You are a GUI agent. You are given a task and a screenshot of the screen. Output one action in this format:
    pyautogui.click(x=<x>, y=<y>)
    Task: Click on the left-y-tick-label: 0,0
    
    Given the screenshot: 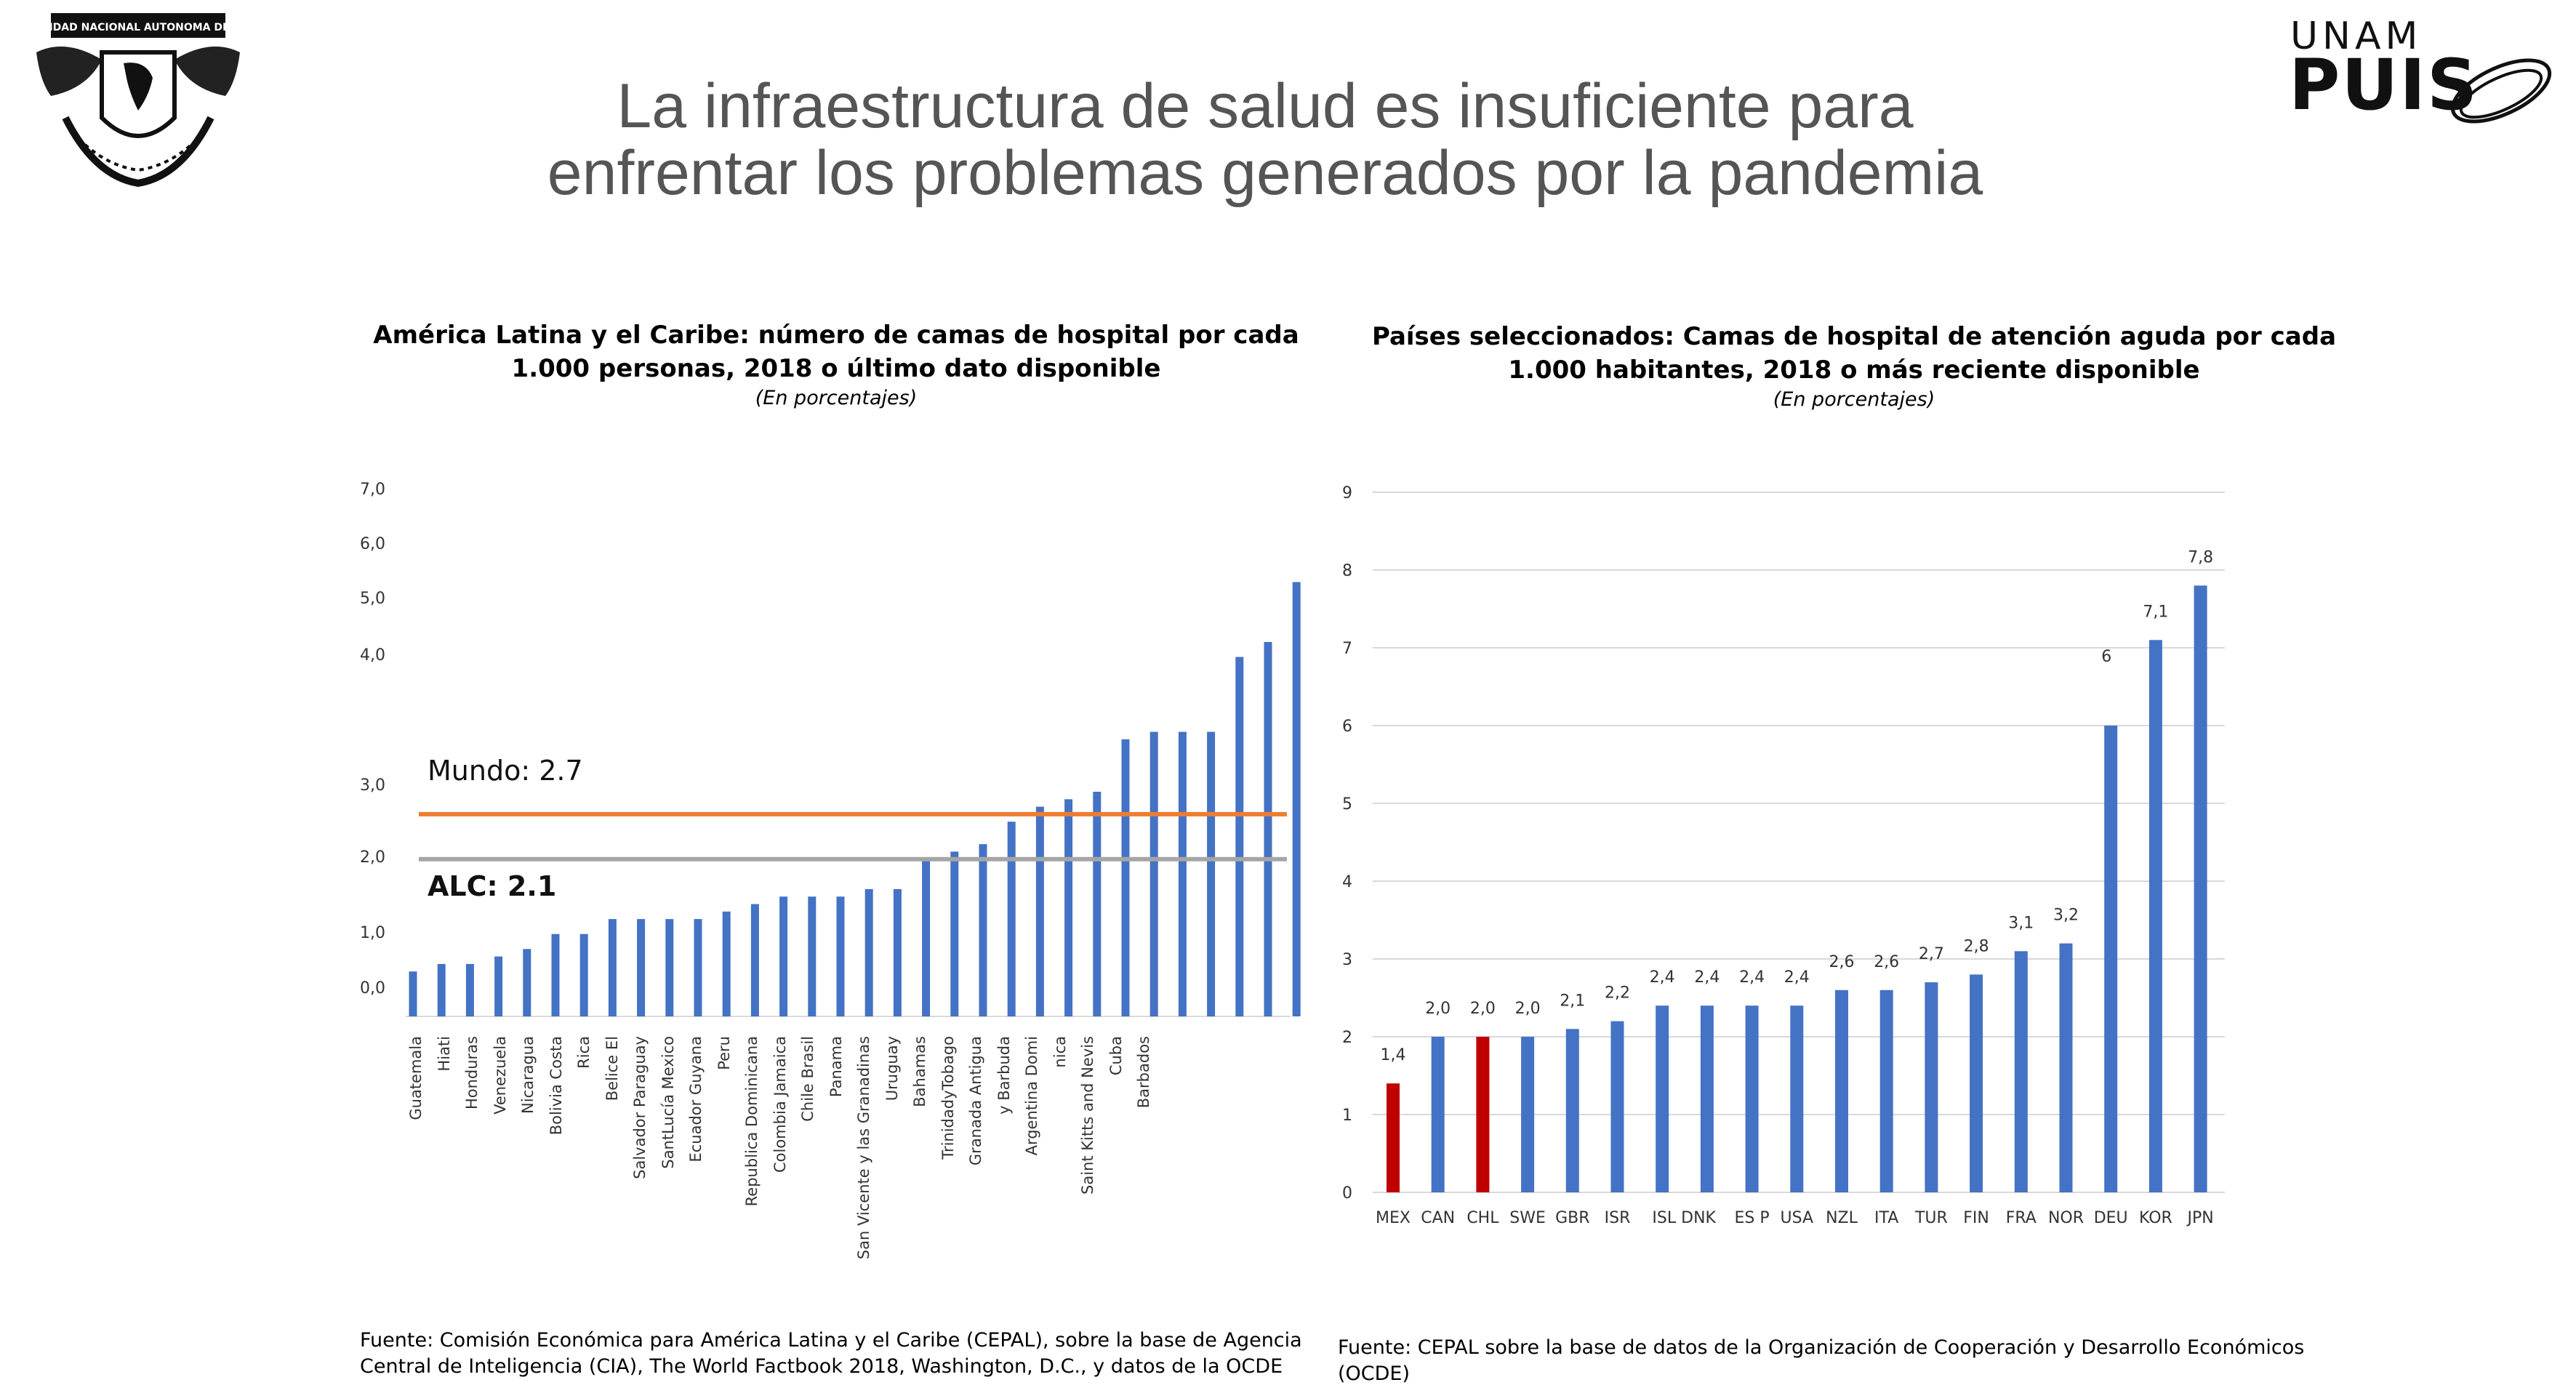 What is the action you would take?
    pyautogui.click(x=372, y=988)
    